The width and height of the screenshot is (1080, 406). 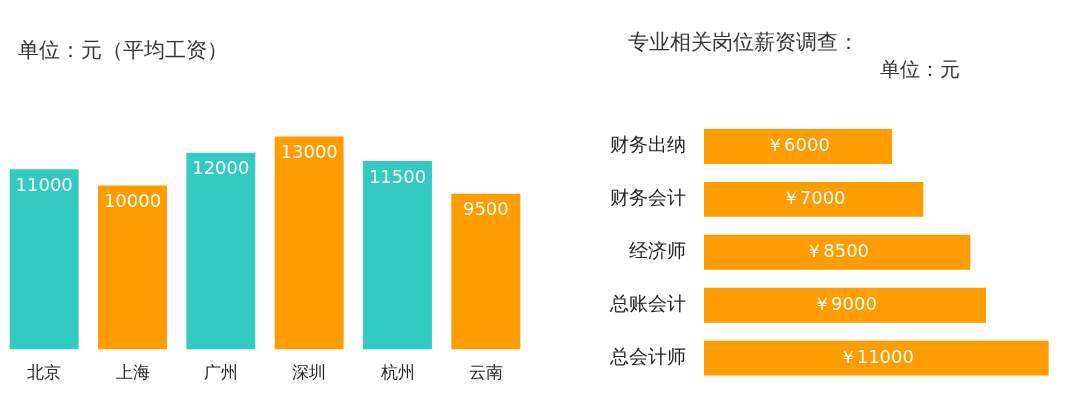 I want to click on data-label: ￥9000, so click(x=845, y=303).